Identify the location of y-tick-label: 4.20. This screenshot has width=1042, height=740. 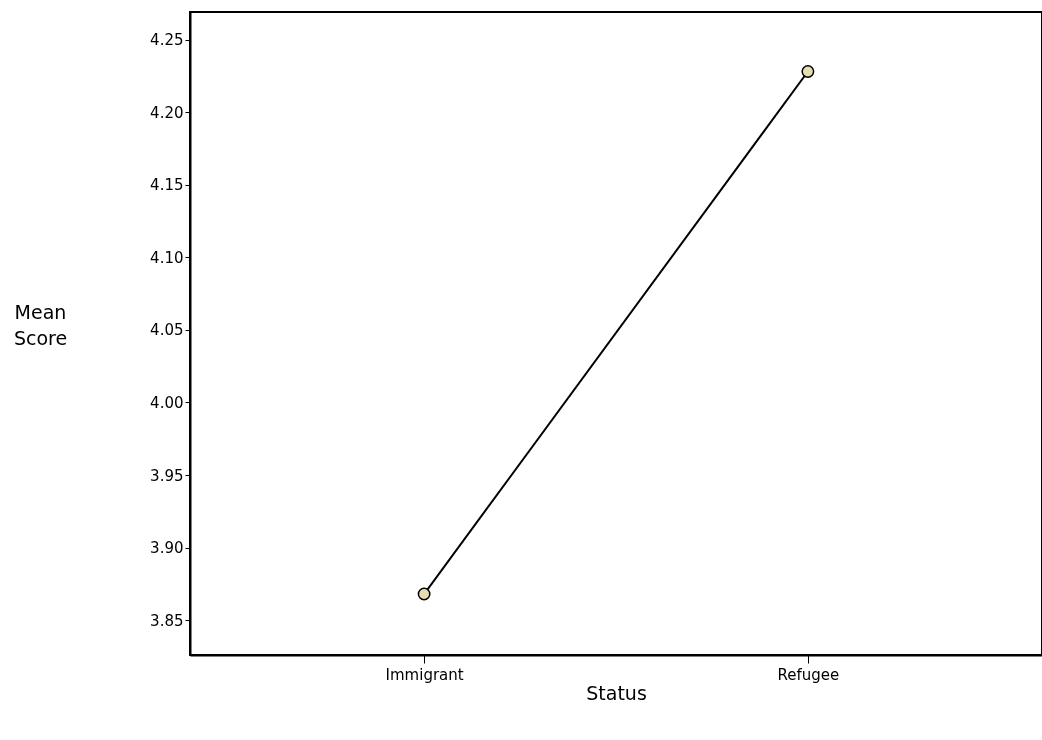
(167, 112).